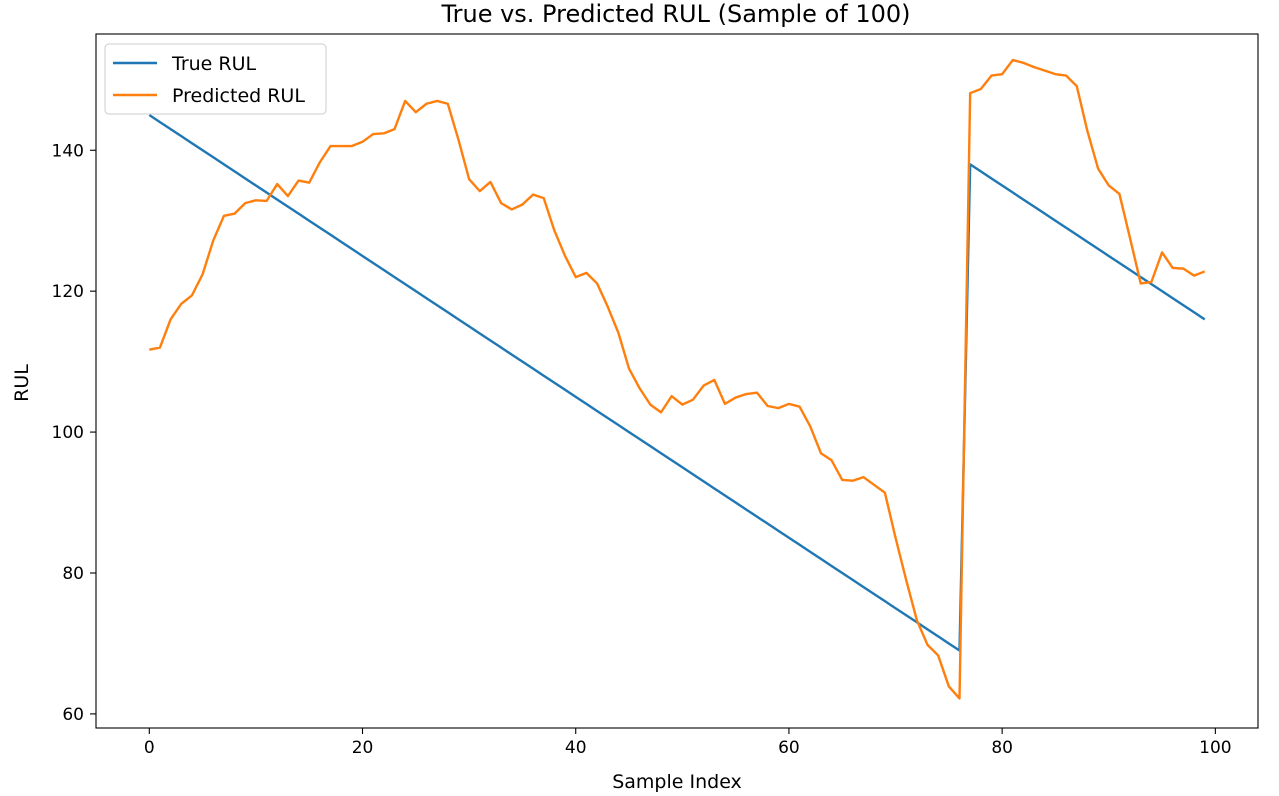 Image resolution: width=1279 pixels, height=796 pixels. I want to click on x-tick-label: 20, so click(363, 748).